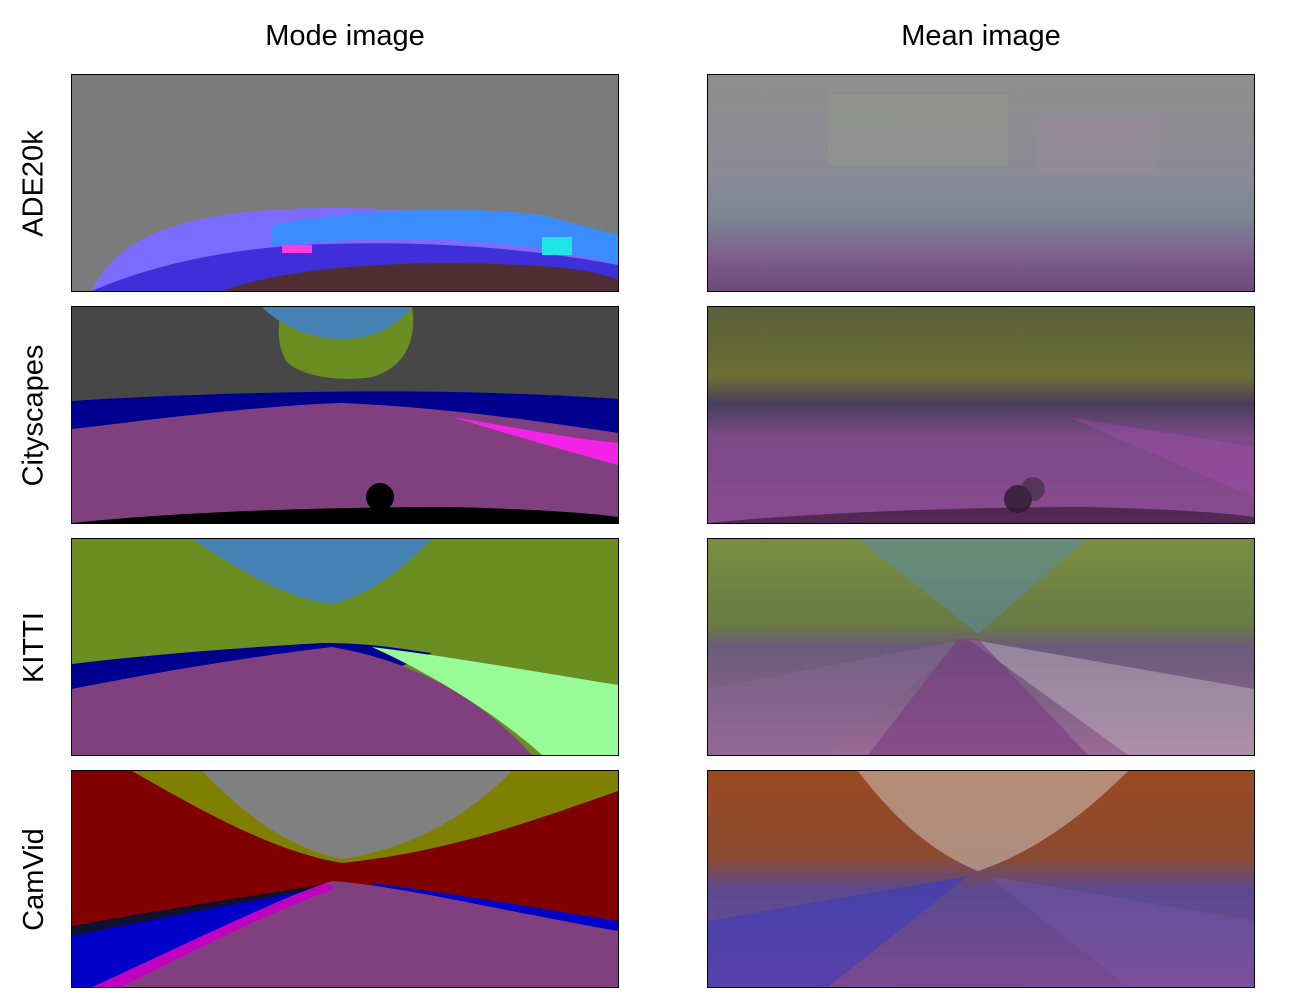  Describe the element at coordinates (345, 879) in the screenshot. I see `camvid-mode-image` at that location.